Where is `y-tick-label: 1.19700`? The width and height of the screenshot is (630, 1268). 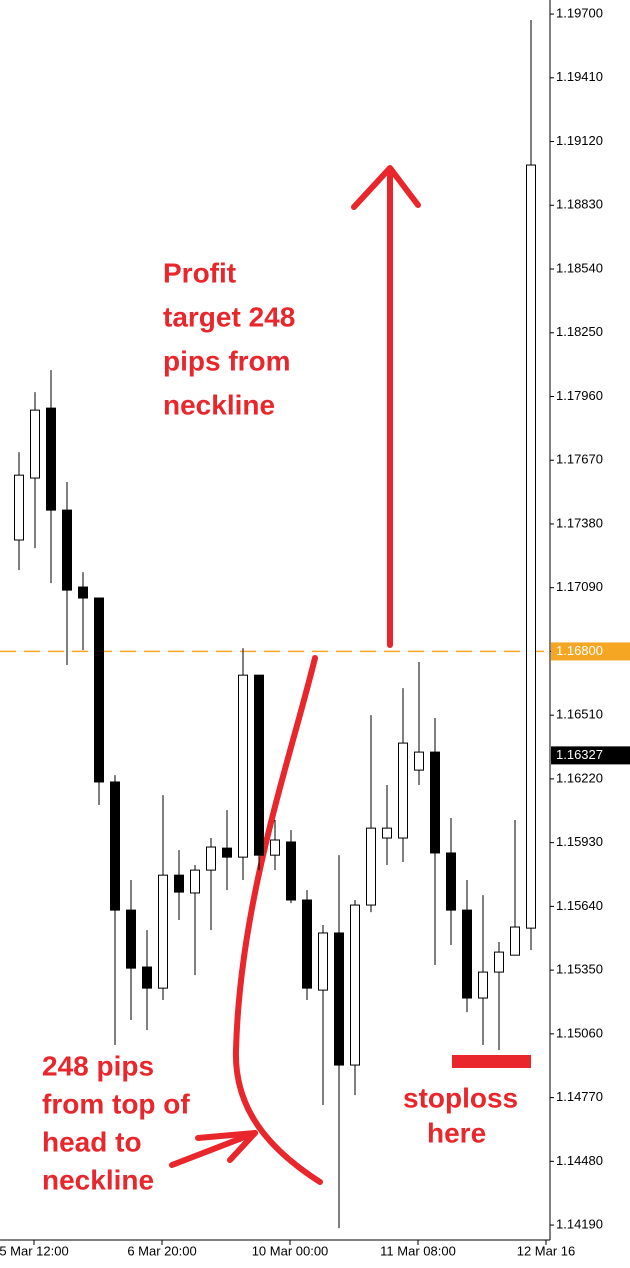 y-tick-label: 1.19700 is located at coordinates (579, 13).